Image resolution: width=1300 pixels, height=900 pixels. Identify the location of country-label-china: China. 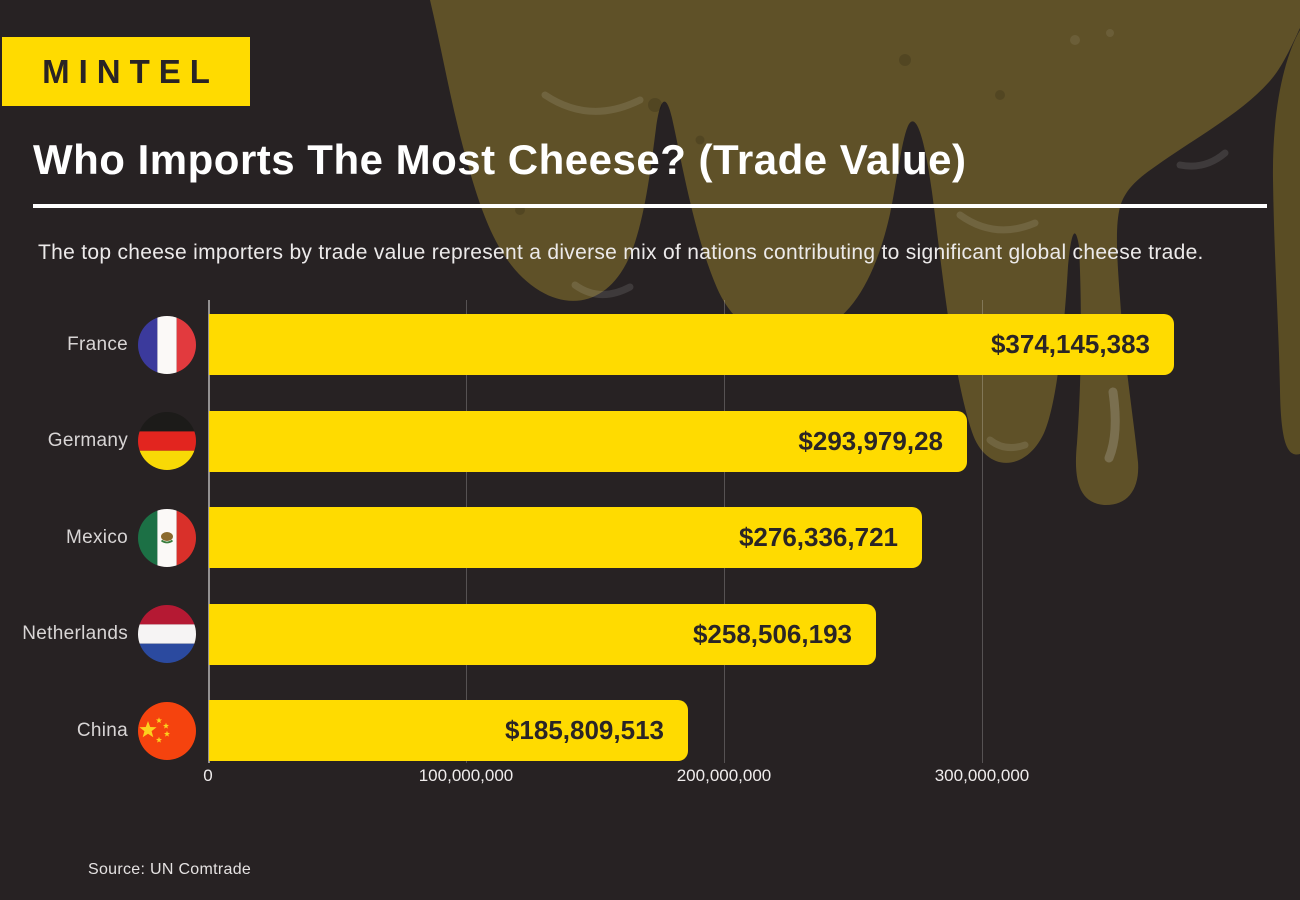
(102, 730).